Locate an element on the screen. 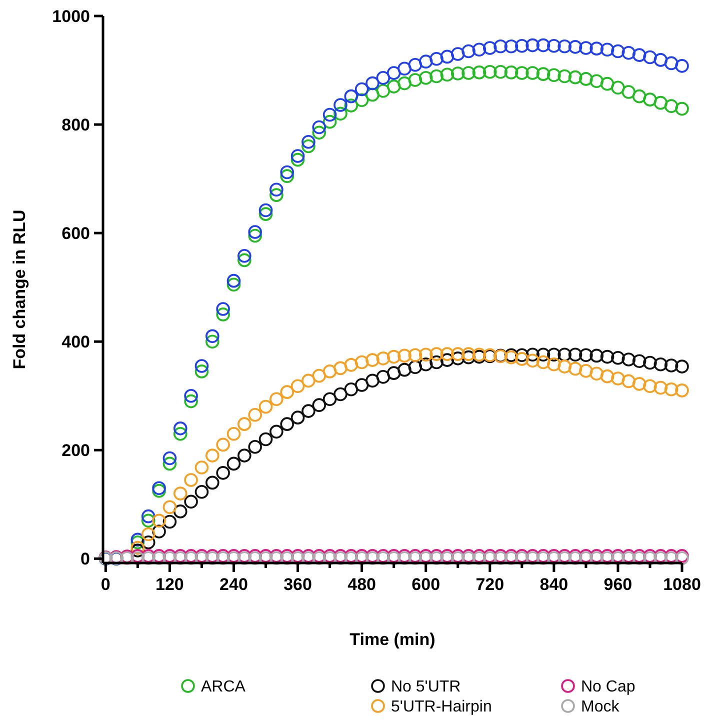 This screenshot has height=726, width=710. x-tick-label: 240 is located at coordinates (234, 584).